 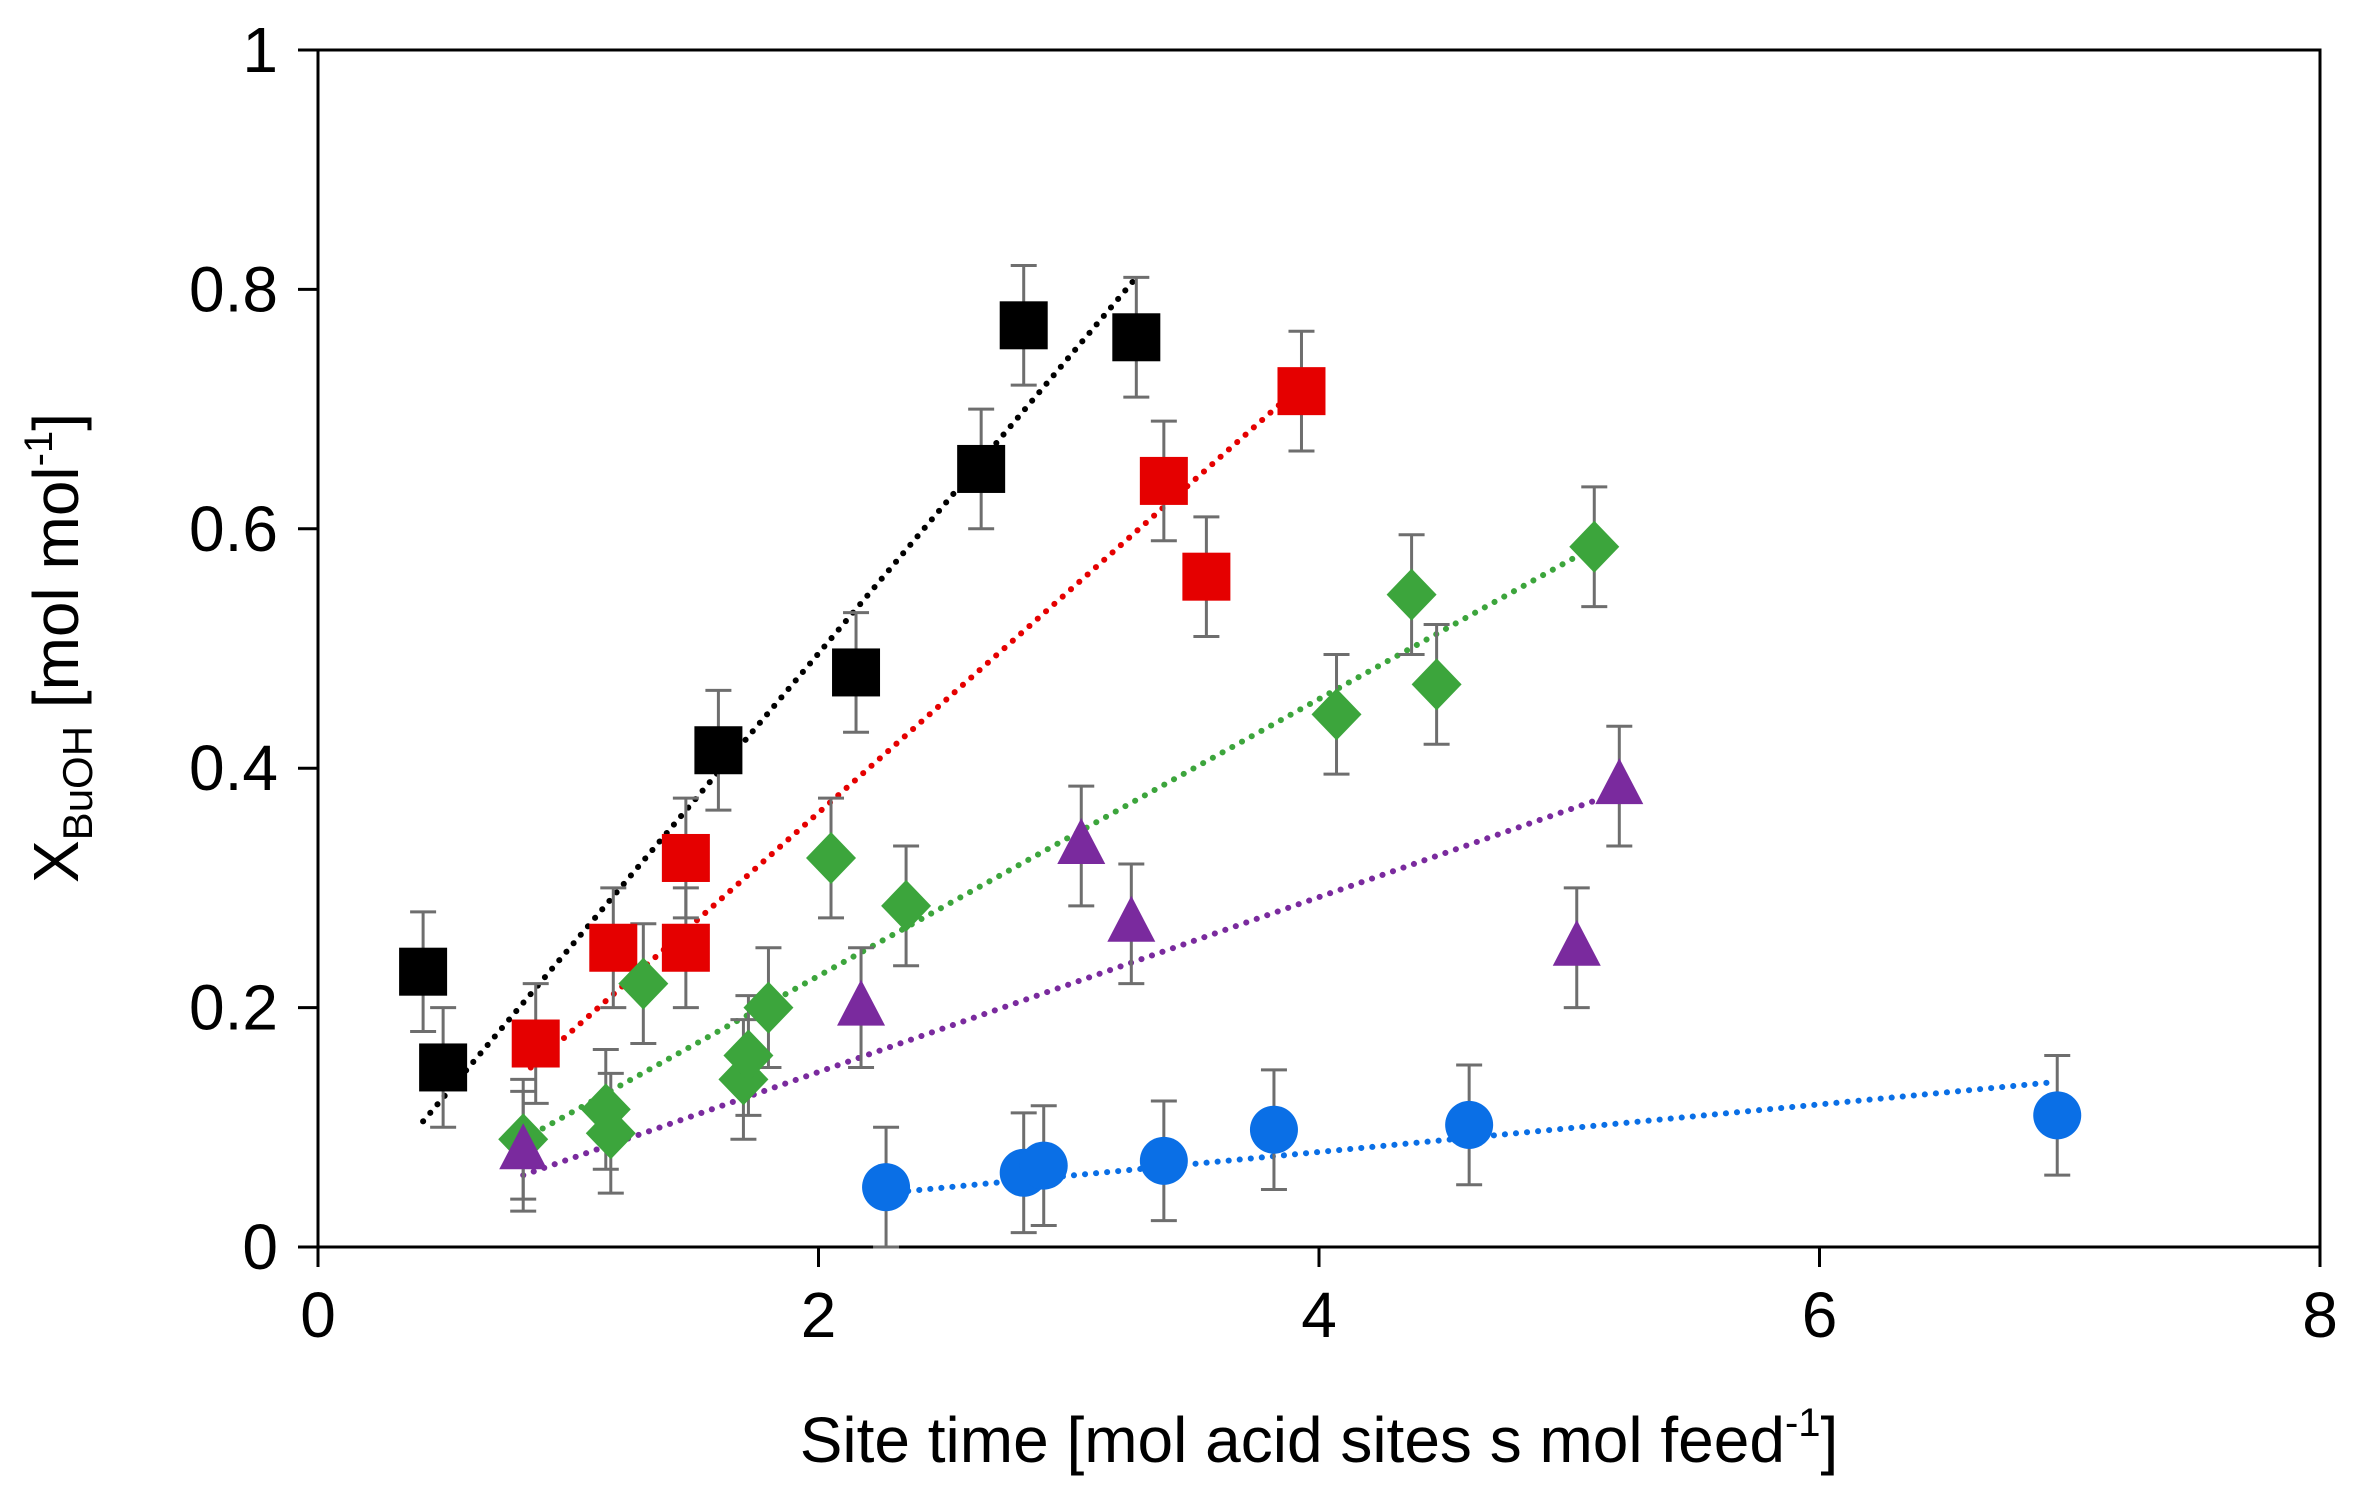 What do you see at coordinates (1071, 984) in the screenshot?
I see `purple-triangles-trendline` at bounding box center [1071, 984].